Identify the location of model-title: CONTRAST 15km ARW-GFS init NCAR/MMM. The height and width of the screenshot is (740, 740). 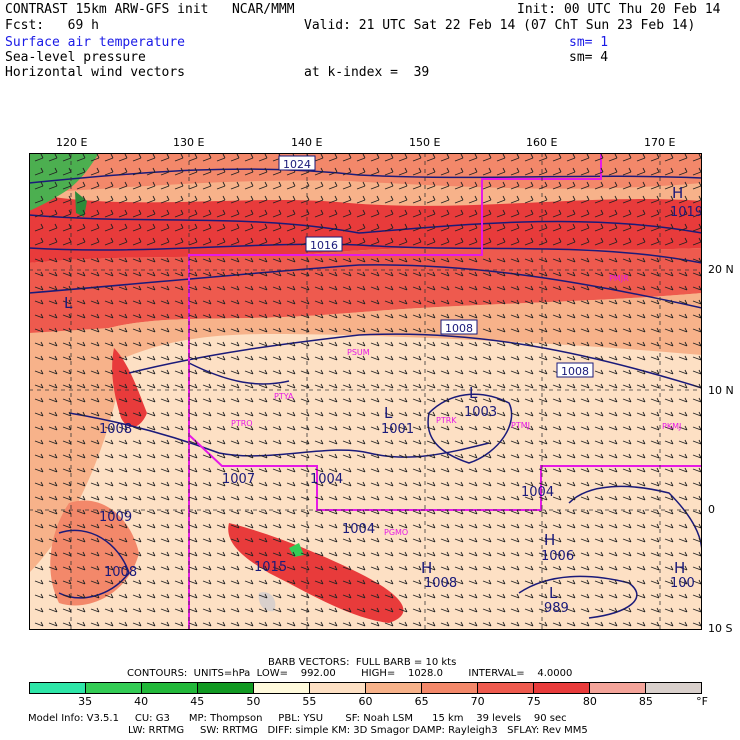
(150, 9).